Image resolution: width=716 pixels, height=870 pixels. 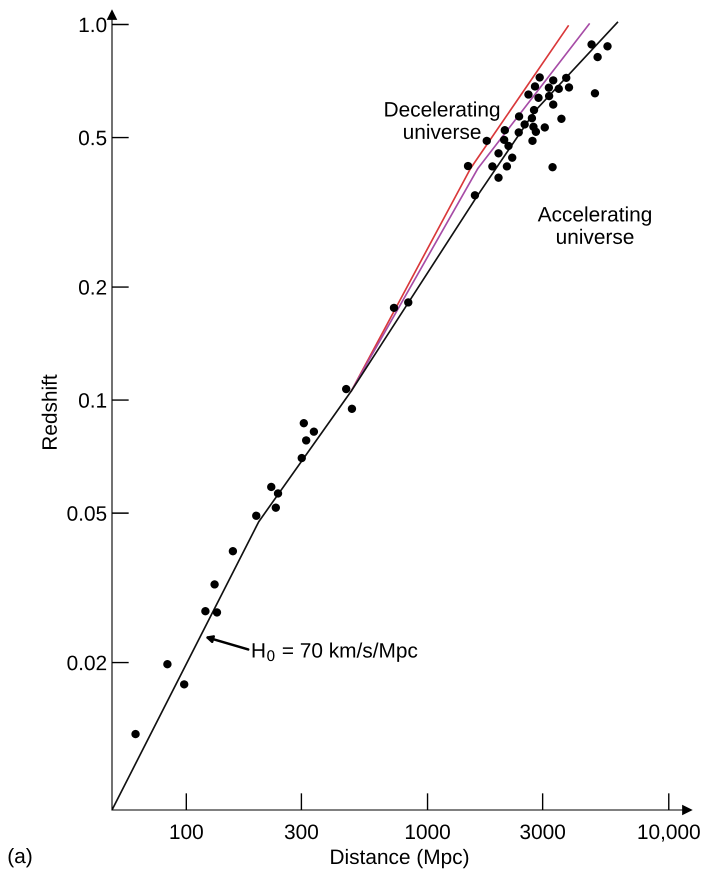 What do you see at coordinates (442, 120) in the screenshot?
I see `annotation: Decelerating universe` at bounding box center [442, 120].